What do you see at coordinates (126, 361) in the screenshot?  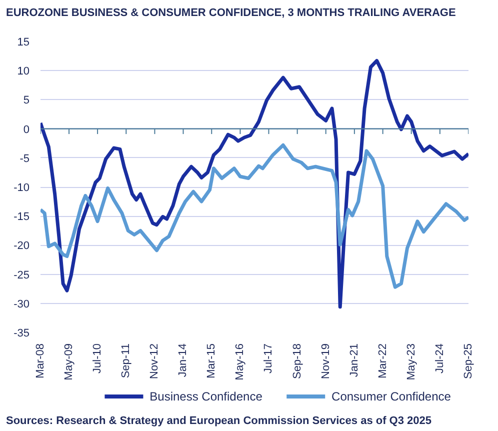 I see `x-tick-label: Sep-11` at bounding box center [126, 361].